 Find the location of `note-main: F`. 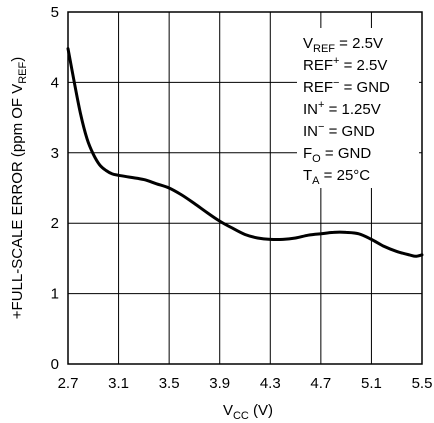

note-main: F is located at coordinates (307, 153).